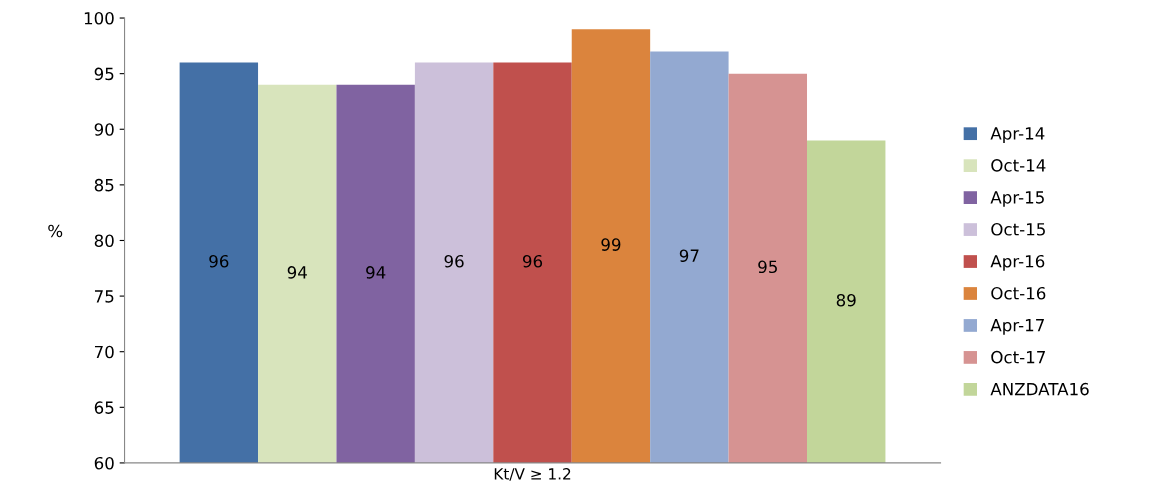 The height and width of the screenshot is (501, 1164). What do you see at coordinates (689, 255) in the screenshot?
I see `data-label: 97` at bounding box center [689, 255].